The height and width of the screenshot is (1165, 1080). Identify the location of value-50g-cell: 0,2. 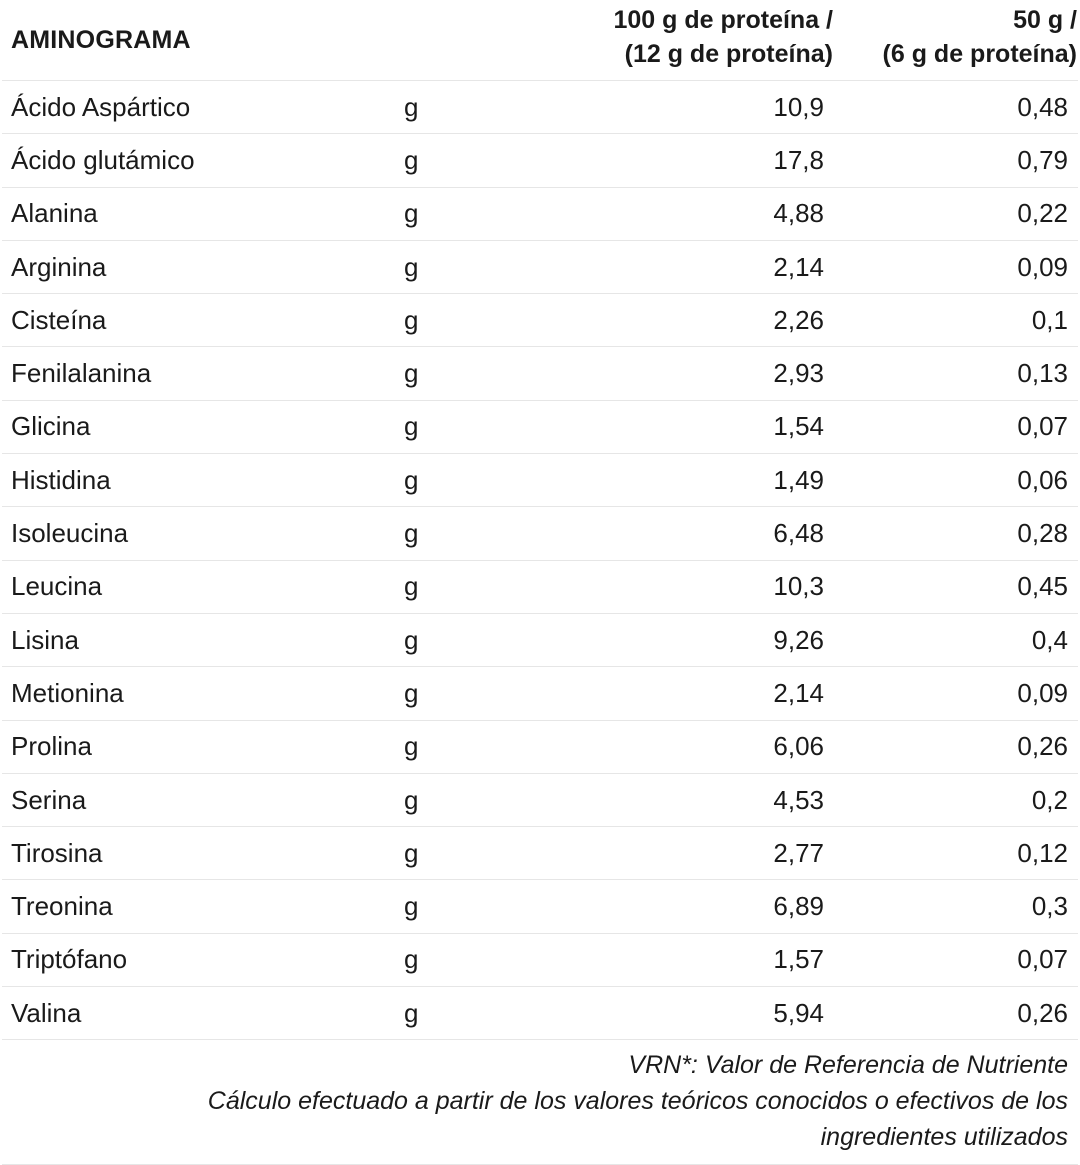
(1049, 799).